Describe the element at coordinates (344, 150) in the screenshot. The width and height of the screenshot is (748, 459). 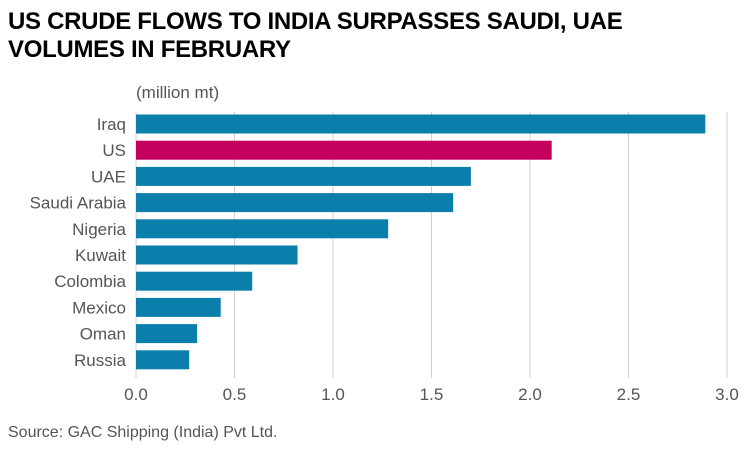
I see `bar-us` at that location.